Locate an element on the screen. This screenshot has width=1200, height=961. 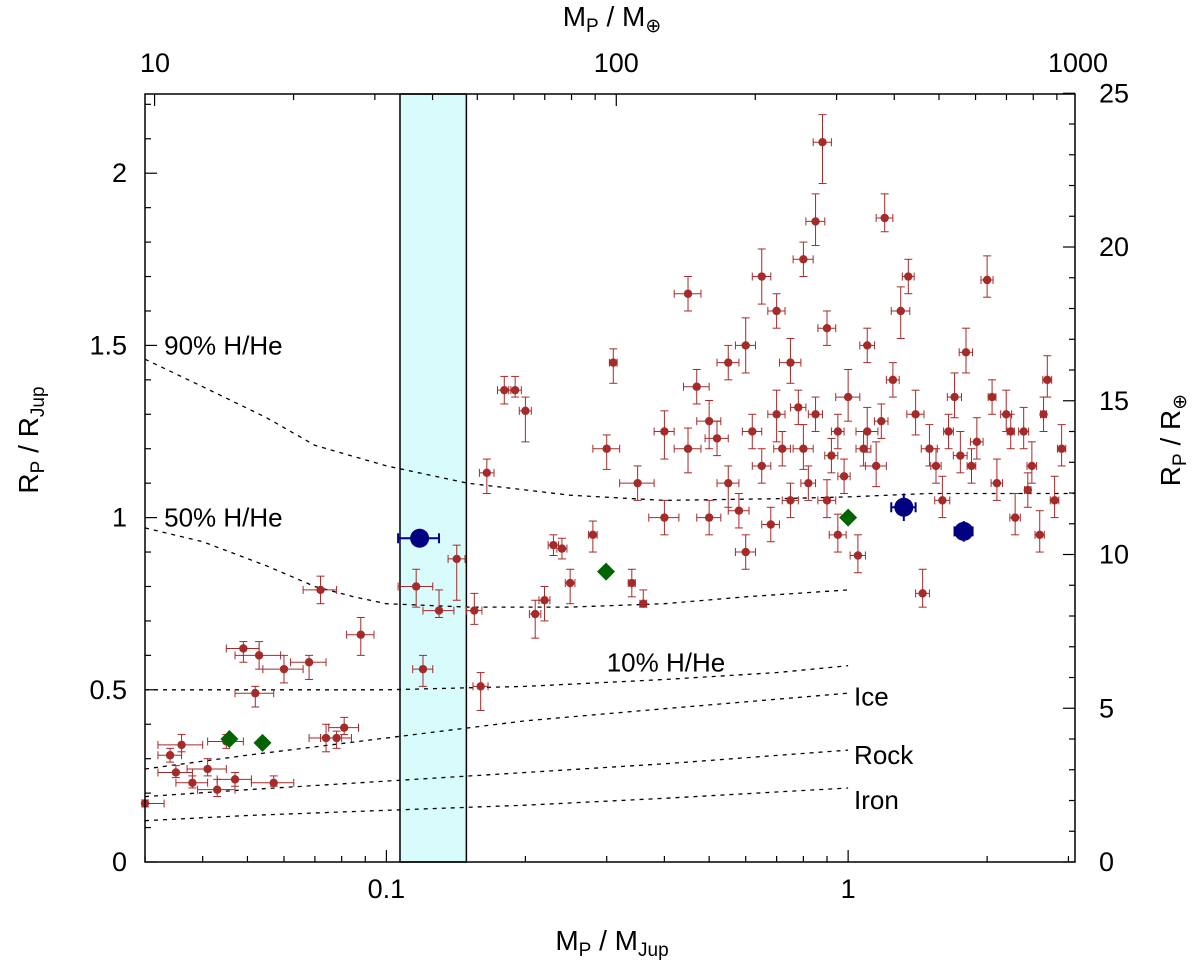
model-label: 10% H/He is located at coordinates (666, 662).